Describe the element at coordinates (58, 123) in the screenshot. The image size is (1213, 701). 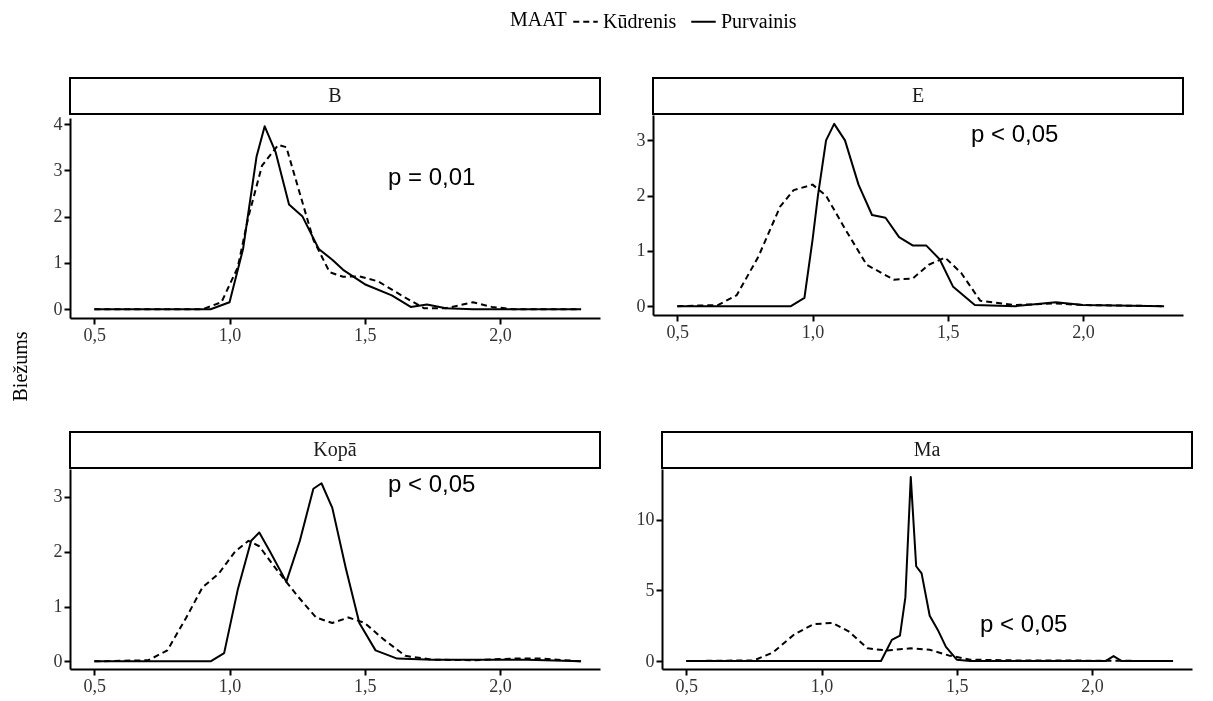
I see `y-tick-label: 4` at that location.